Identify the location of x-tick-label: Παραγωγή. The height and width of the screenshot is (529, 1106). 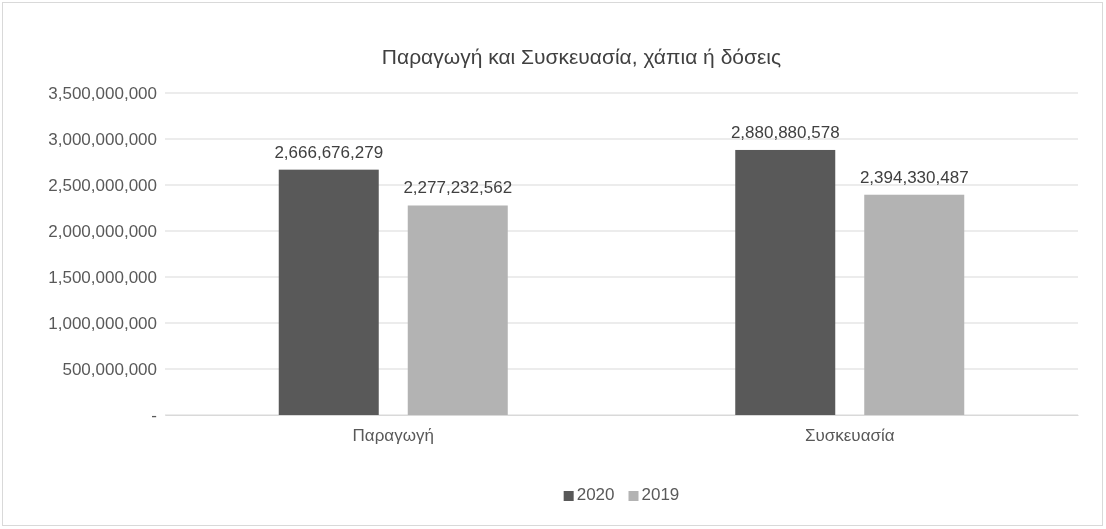
(393, 436).